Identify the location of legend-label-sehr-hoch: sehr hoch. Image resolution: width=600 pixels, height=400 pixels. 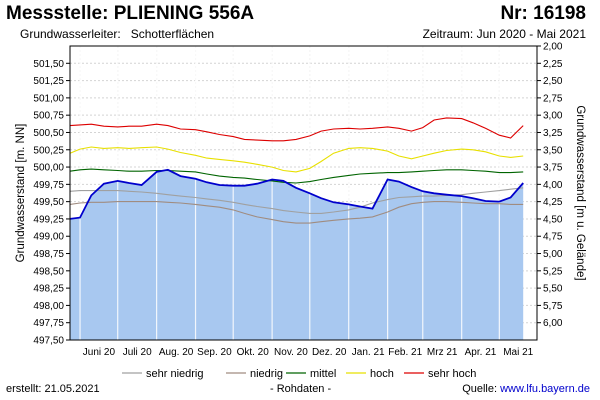
(452, 374).